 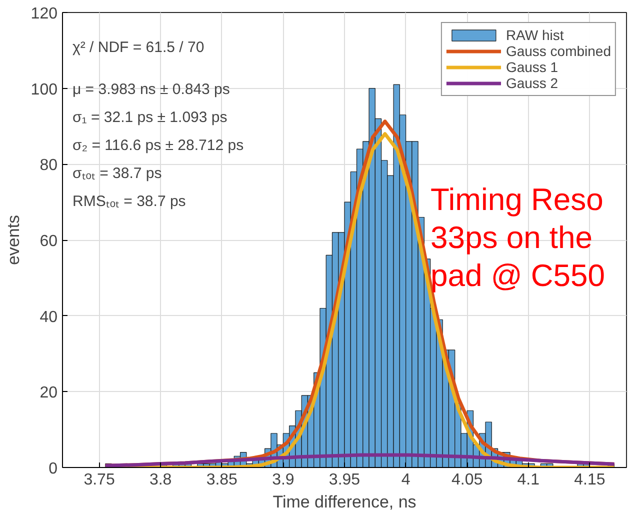 What do you see at coordinates (117, 173) in the screenshot?
I see `annotation: σₜₒₜ = 38.7 ps` at bounding box center [117, 173].